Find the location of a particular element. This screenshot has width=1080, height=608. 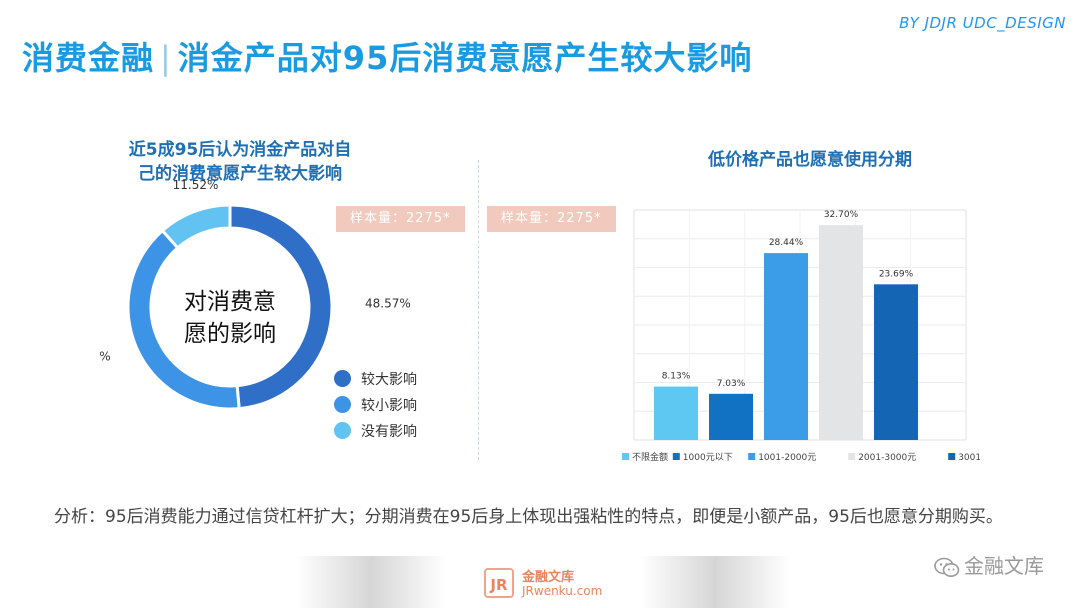

page-title: 消费金融 | 消金产品对95后消费意愿产生较大影响 is located at coordinates (387, 56).